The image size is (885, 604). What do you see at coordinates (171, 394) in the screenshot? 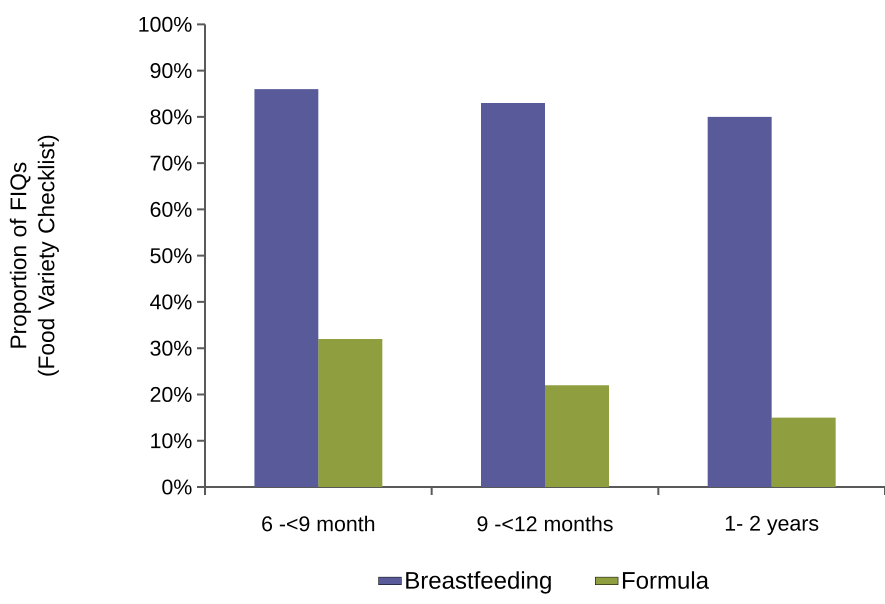
I see `y-tick-label: 20%` at bounding box center [171, 394].